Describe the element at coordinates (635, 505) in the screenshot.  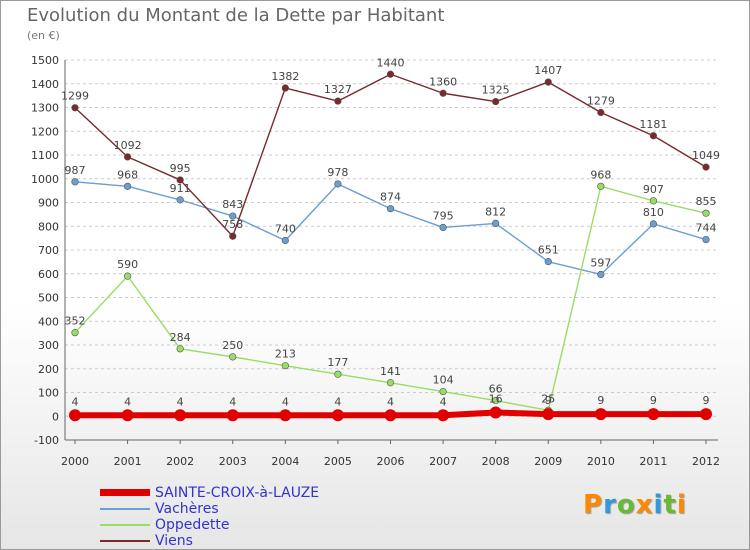
I see `proxiti-logo: Proxiti` at that location.